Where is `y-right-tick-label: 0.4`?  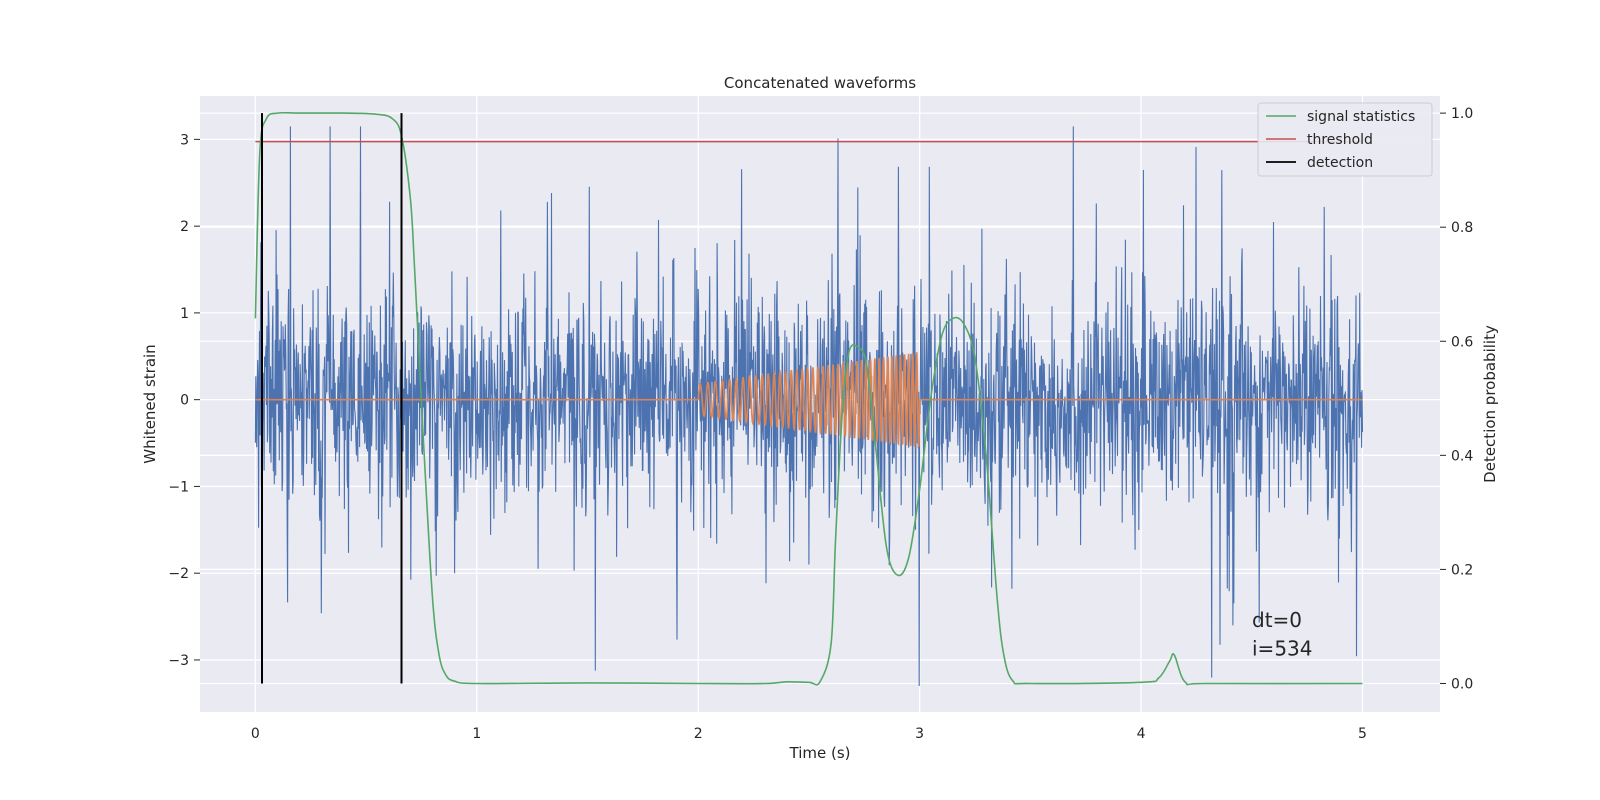
y-right-tick-label: 0.4 is located at coordinates (1462, 456).